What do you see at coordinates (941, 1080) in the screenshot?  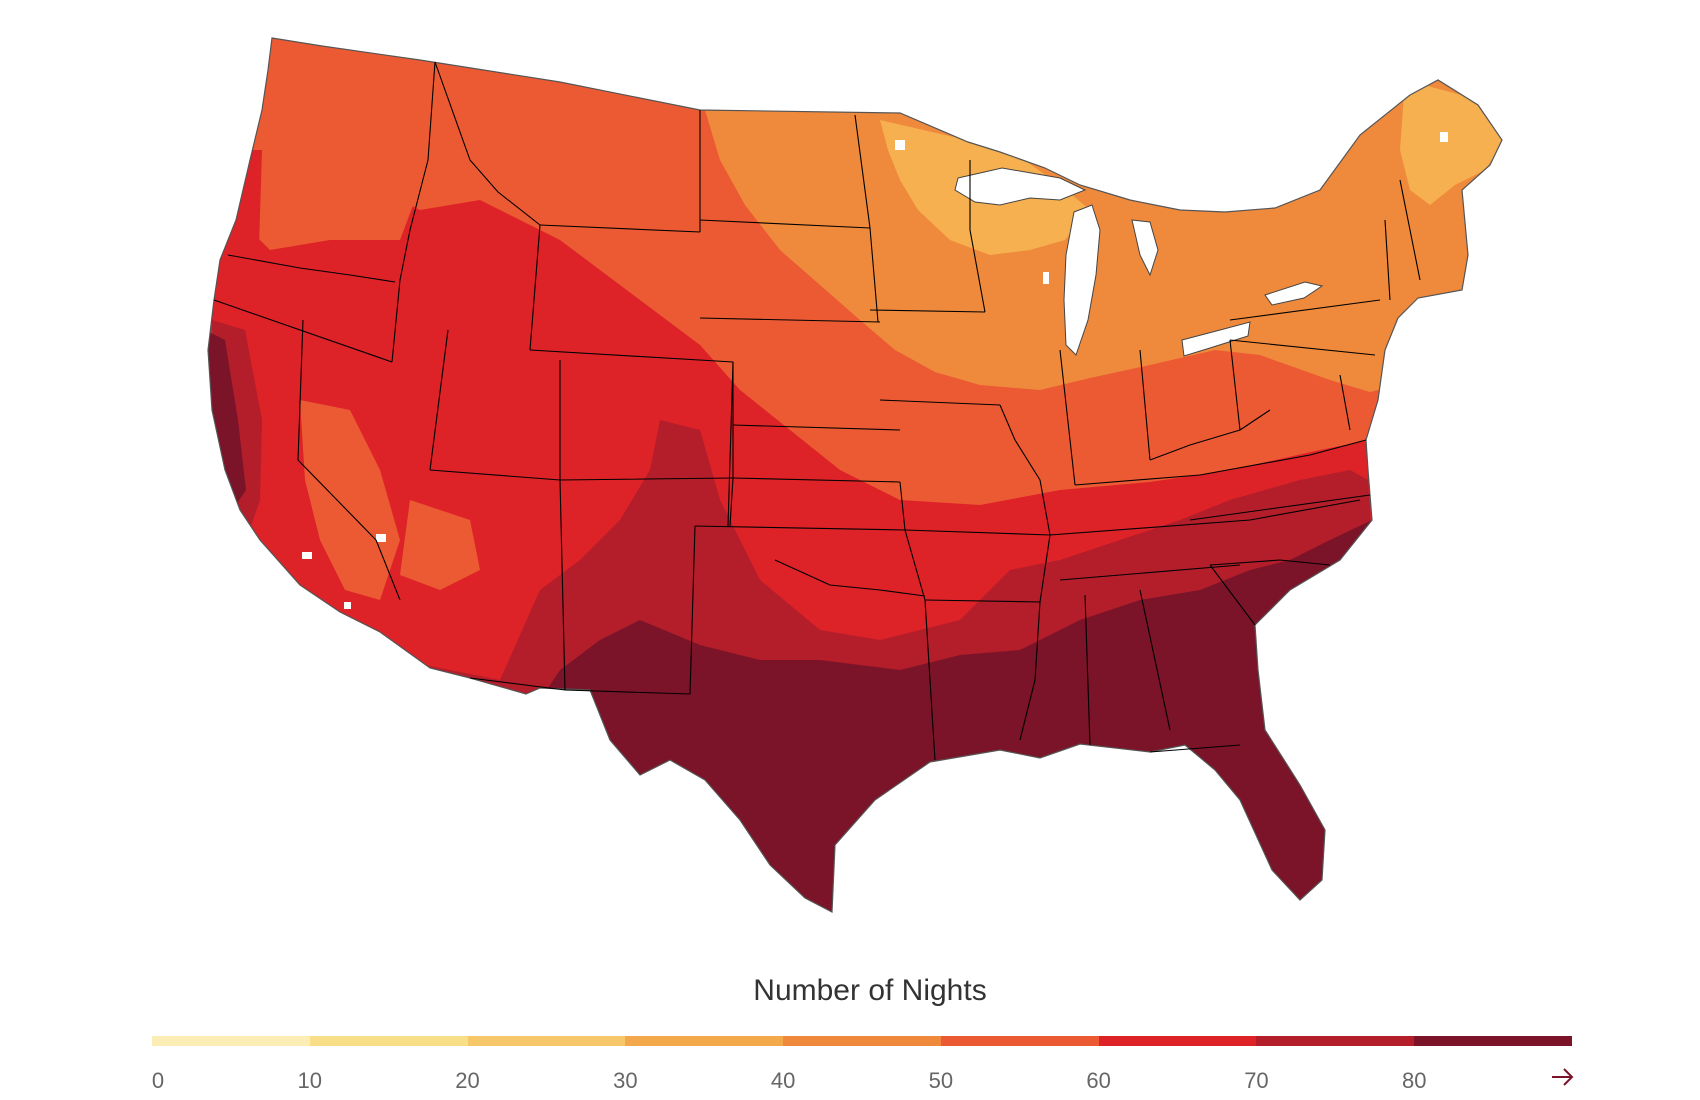 I see `legend-tick-label: 50` at bounding box center [941, 1080].